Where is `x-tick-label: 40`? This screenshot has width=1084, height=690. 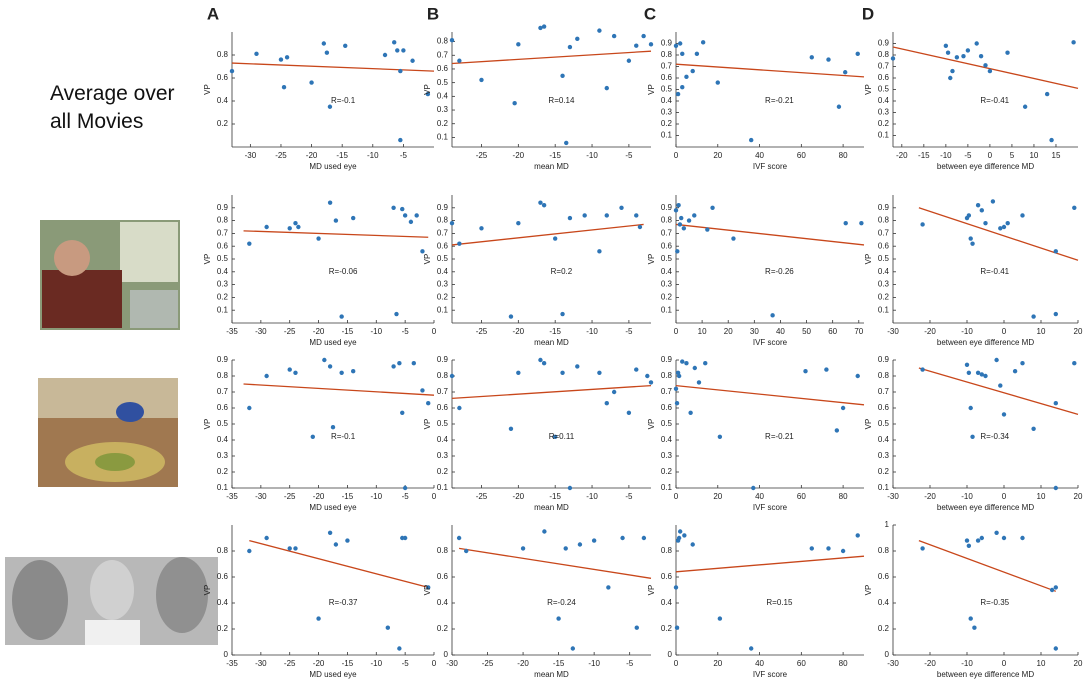
x-tick-label: 40 is located at coordinates (759, 496).